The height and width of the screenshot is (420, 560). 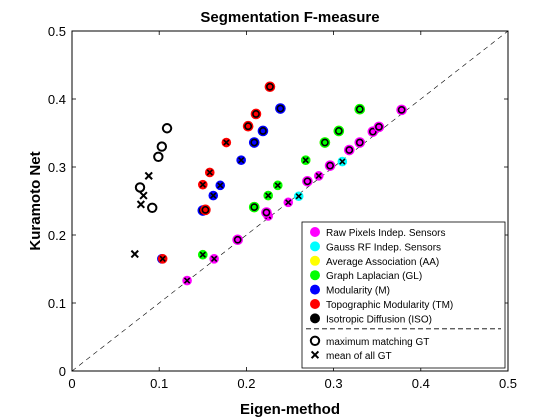 What do you see at coordinates (289, 17) in the screenshot?
I see `chart-title: Segmentation F-measure` at bounding box center [289, 17].